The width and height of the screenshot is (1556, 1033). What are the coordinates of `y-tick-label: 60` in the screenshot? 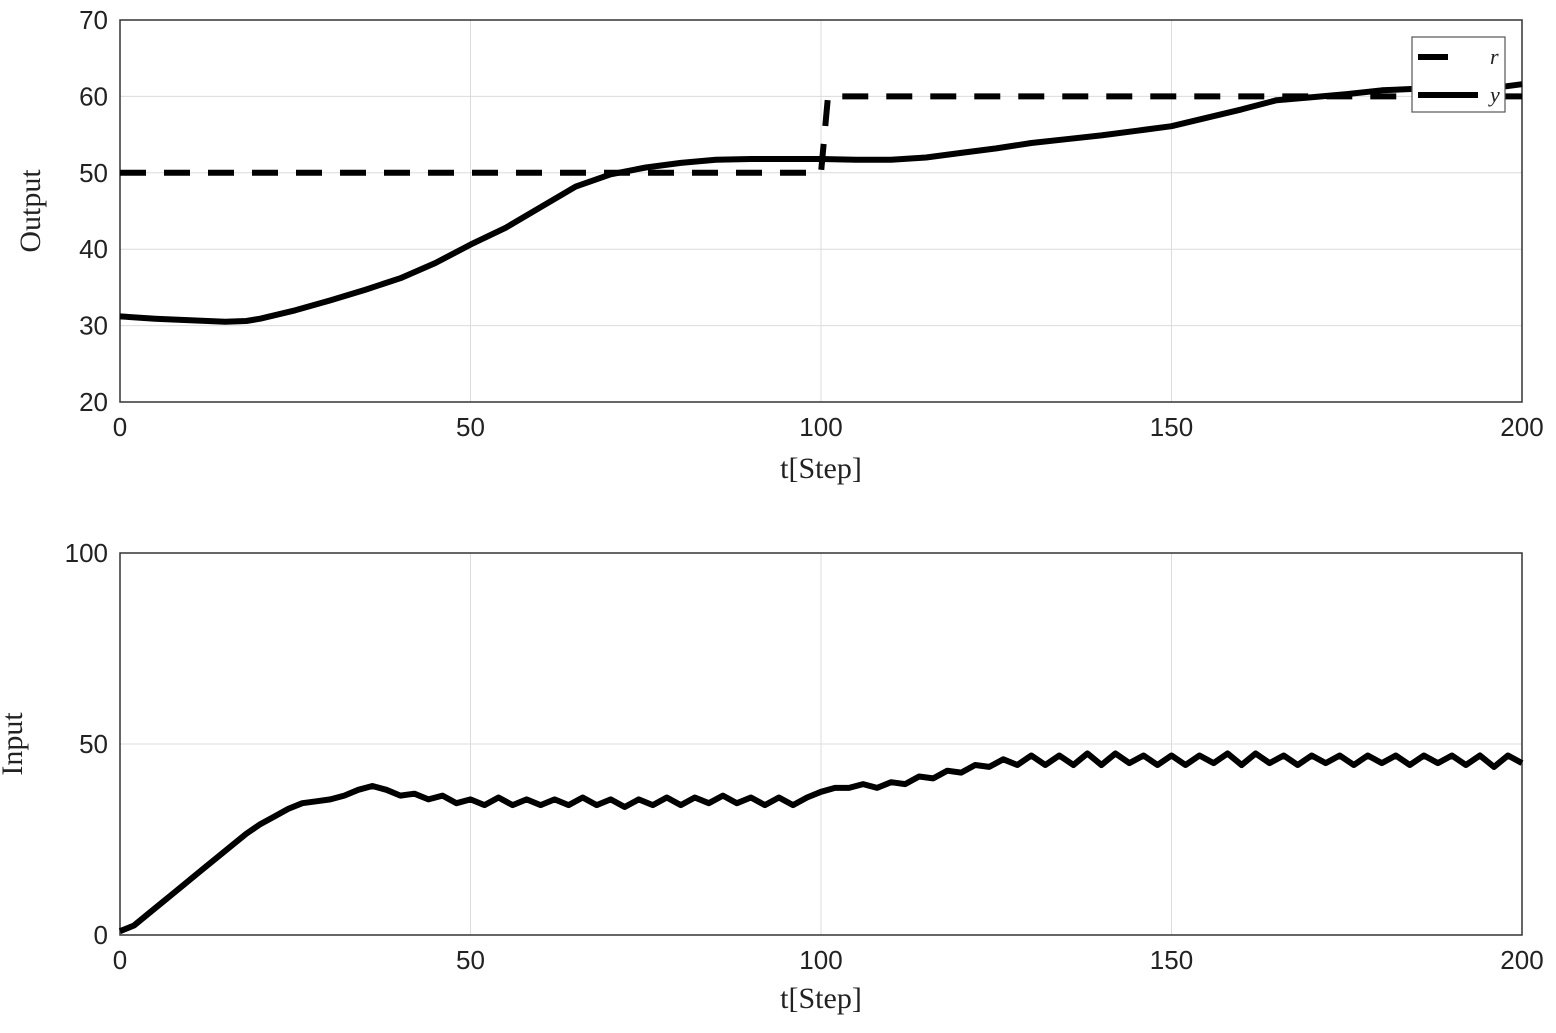 It's located at (93, 96).